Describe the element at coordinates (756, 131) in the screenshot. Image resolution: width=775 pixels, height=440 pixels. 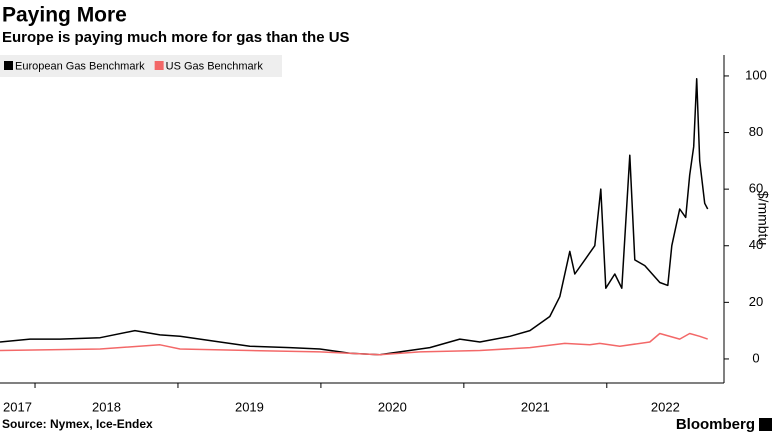
I see `y-tick-label: 80` at that location.